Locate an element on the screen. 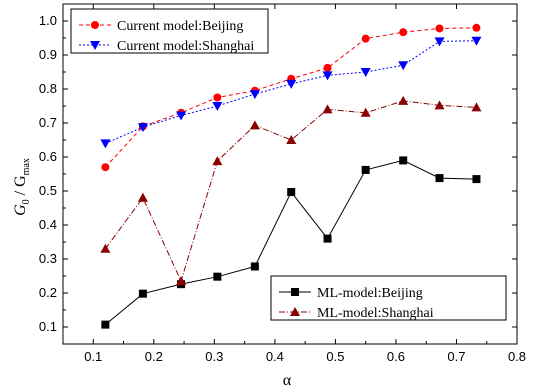 This screenshot has height=391, width=534. x-tick-label: 0.4 is located at coordinates (275, 356).